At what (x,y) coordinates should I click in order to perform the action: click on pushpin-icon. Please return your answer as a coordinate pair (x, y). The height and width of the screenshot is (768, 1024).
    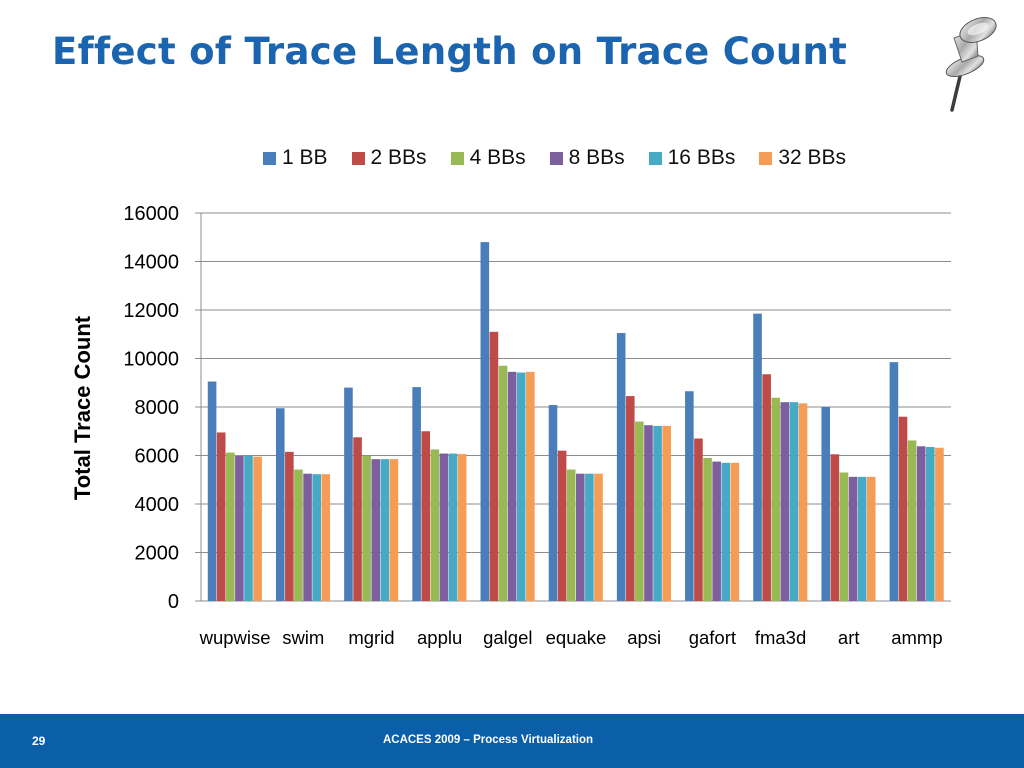
    Looking at the image, I should click on (971, 64).